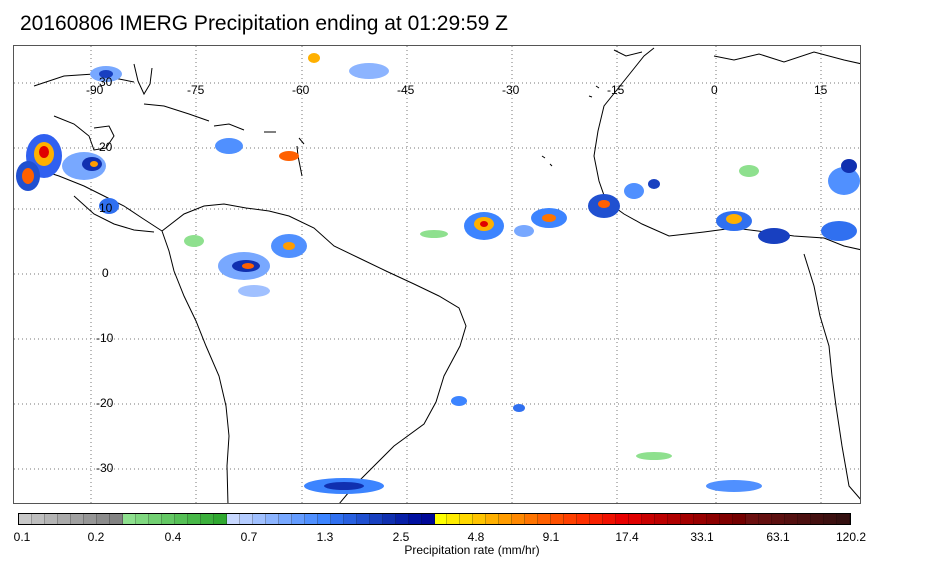  What do you see at coordinates (616, 90) in the screenshot?
I see `lon-label: -15` at bounding box center [616, 90].